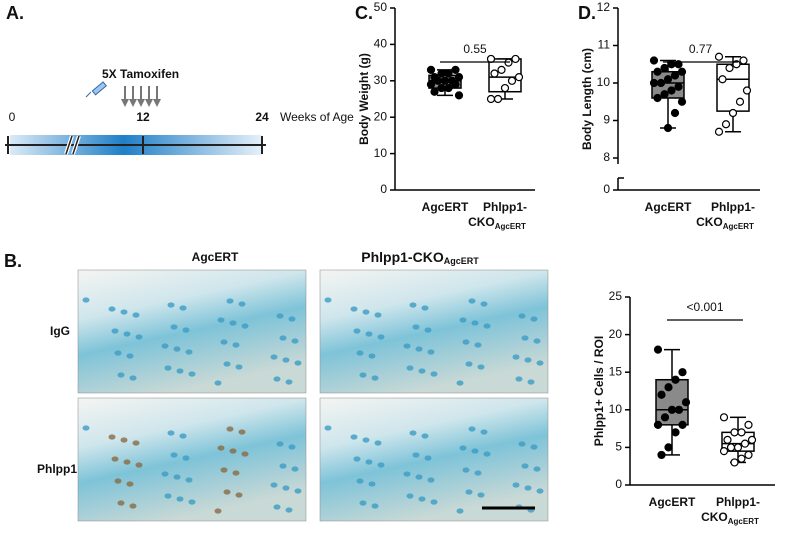  I want to click on label-subscript: AgcERT, so click(510, 226).